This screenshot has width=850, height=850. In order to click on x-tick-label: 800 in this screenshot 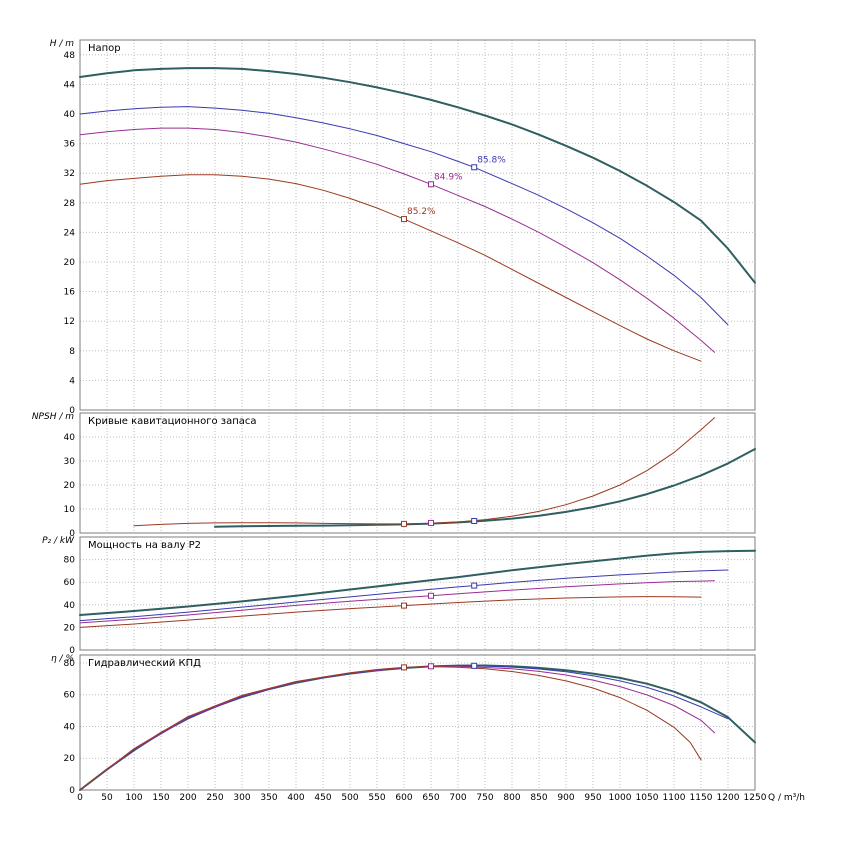, I will do `click(511, 798)`.